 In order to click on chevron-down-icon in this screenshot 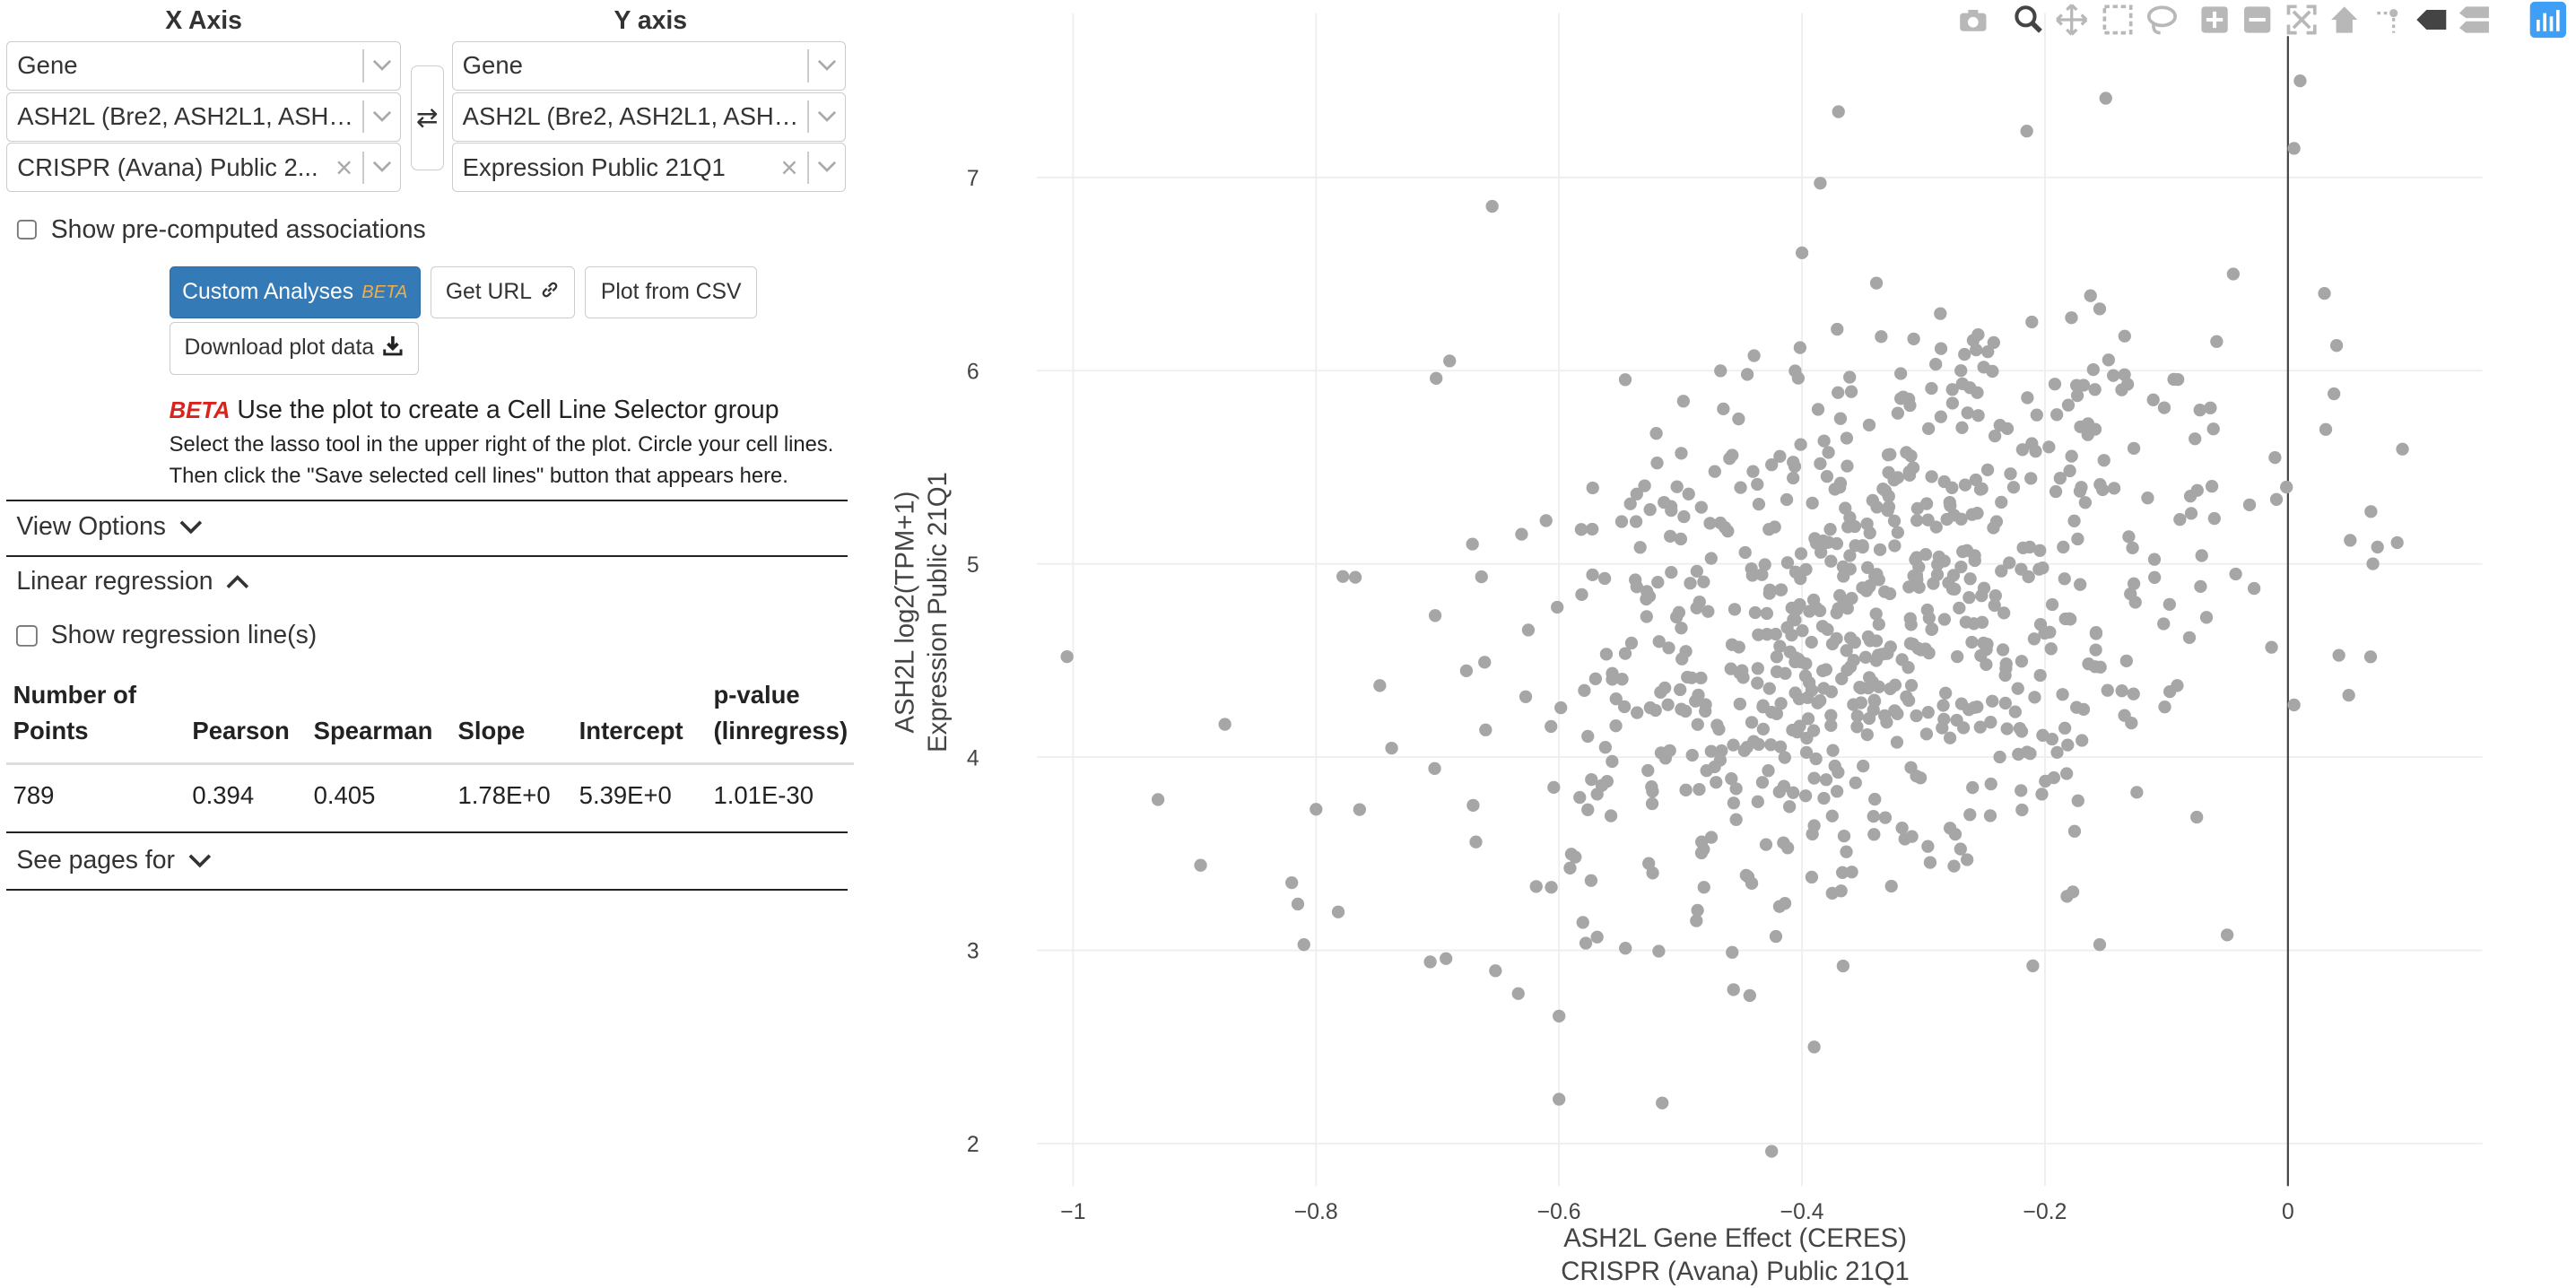, I will do `click(382, 167)`.